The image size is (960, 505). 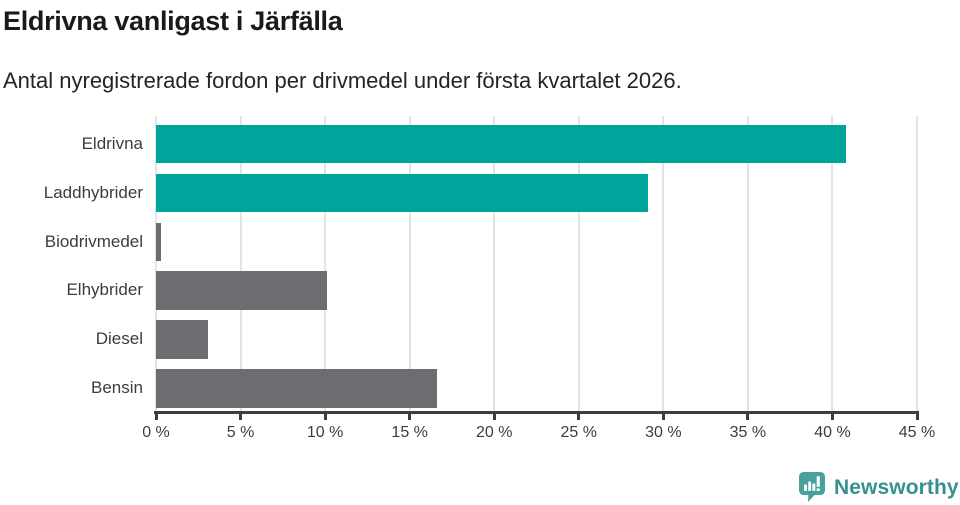 What do you see at coordinates (117, 388) in the screenshot?
I see `category-label: Bensin` at bounding box center [117, 388].